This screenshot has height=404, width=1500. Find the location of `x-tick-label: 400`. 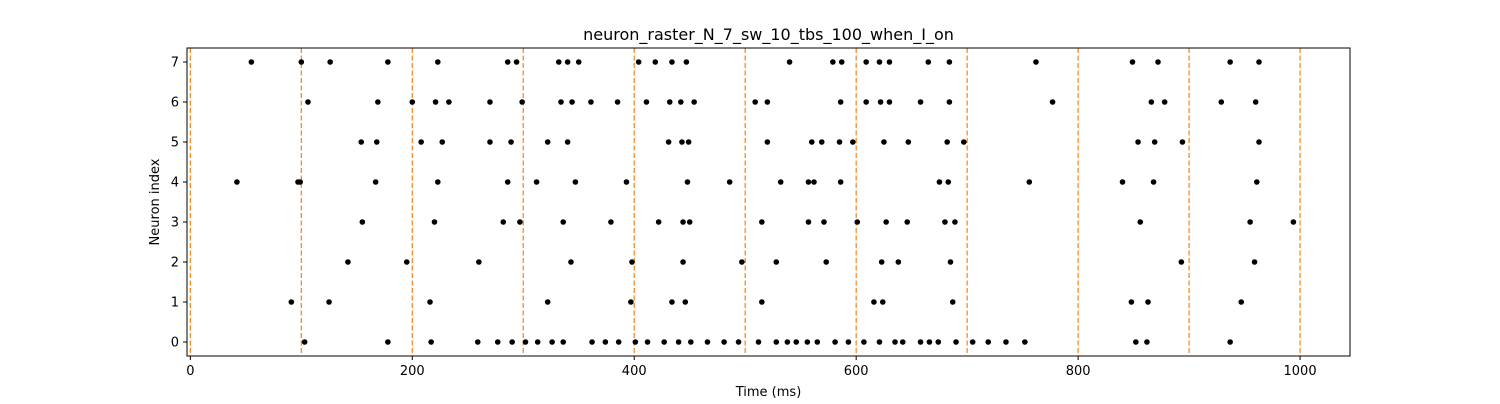

x-tick-label: 400 is located at coordinates (634, 371).